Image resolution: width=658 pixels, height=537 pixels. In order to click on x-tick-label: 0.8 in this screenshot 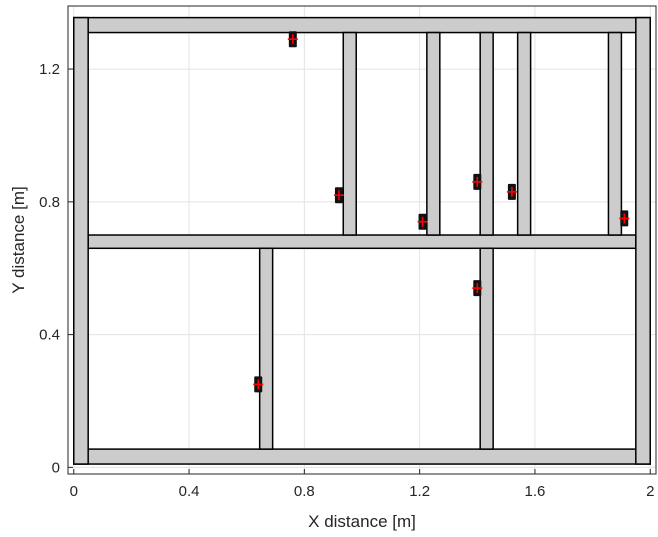, I will do `click(304, 491)`.